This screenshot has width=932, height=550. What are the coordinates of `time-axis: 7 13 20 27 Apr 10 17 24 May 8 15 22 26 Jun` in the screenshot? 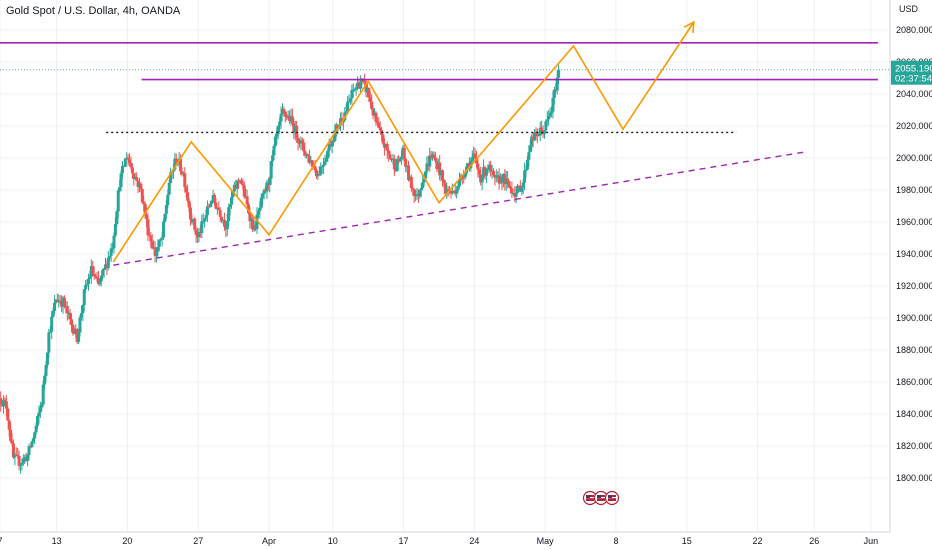 It's located at (445, 538).